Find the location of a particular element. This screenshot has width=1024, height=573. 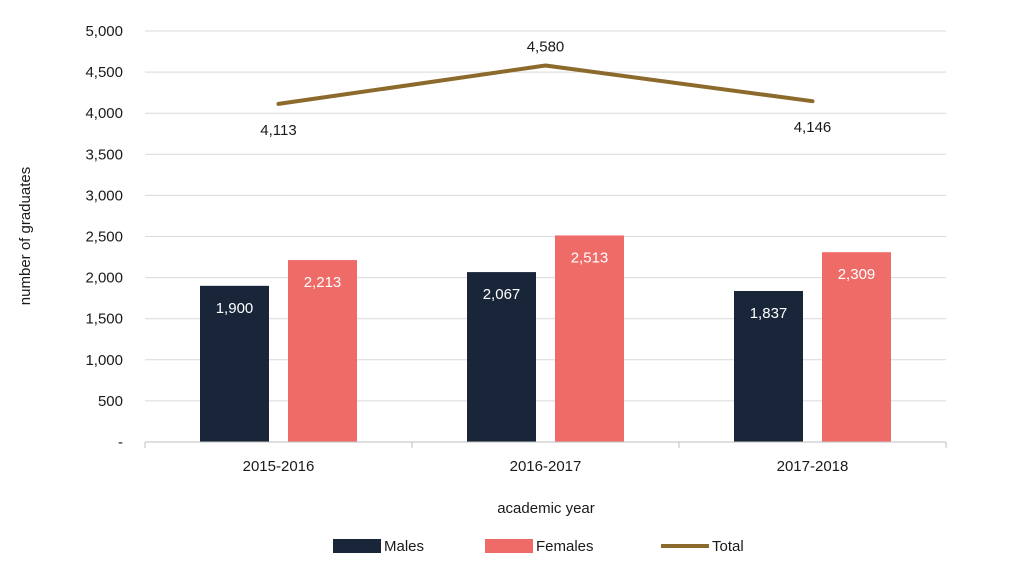

legend-label: Total is located at coordinates (728, 546).